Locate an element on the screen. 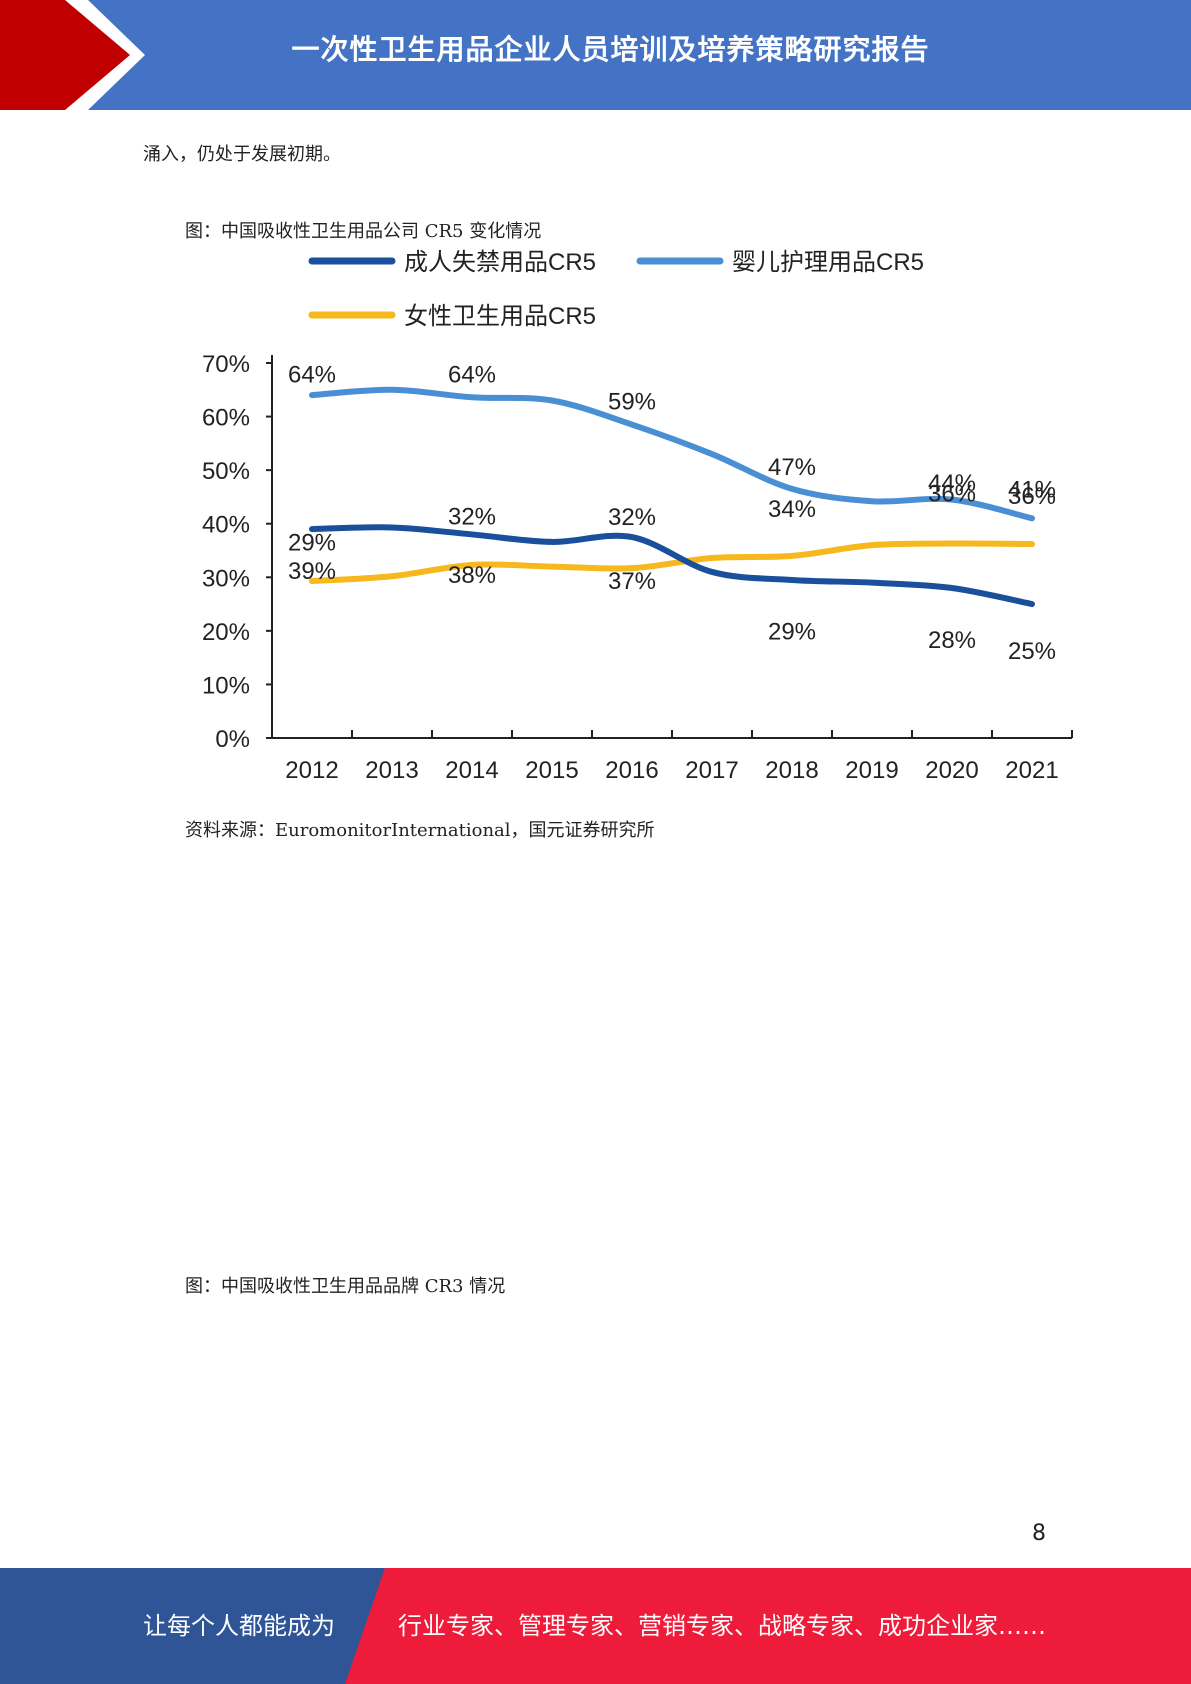 This screenshot has height=1684, width=1191. header-decoration is located at coordinates (595, 55).